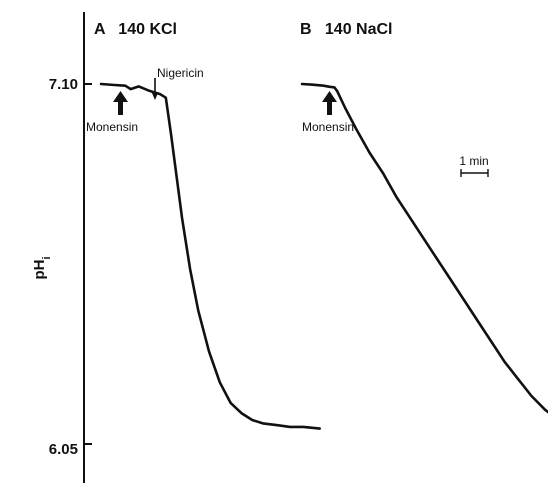  I want to click on svg-text: pHi, so click(42, 267).